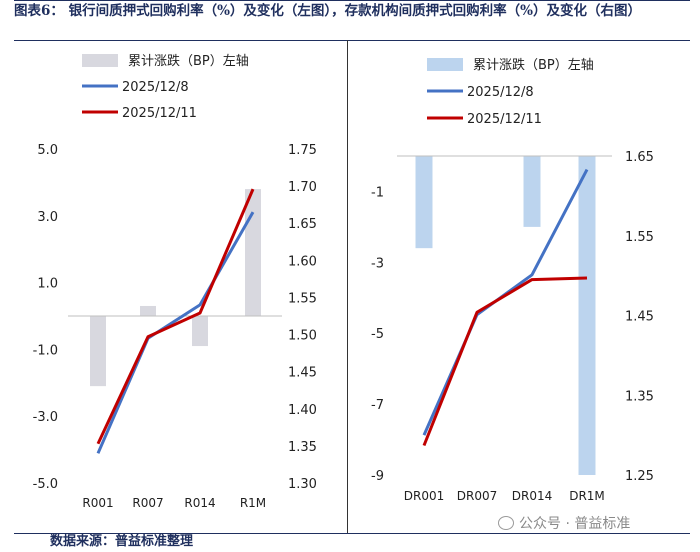 This screenshot has width=700, height=552. I want to click on left-chart-legend-line-1211-label: 2025/12/11, so click(159, 113).